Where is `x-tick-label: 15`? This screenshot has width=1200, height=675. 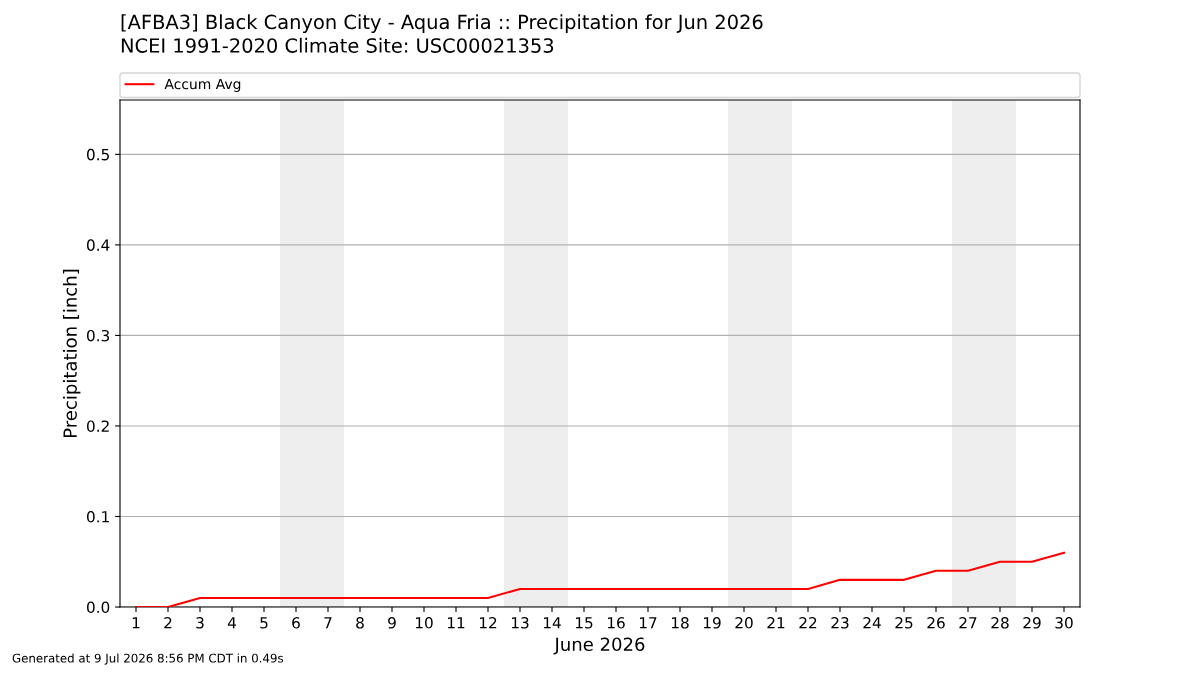 x-tick-label: 15 is located at coordinates (584, 623).